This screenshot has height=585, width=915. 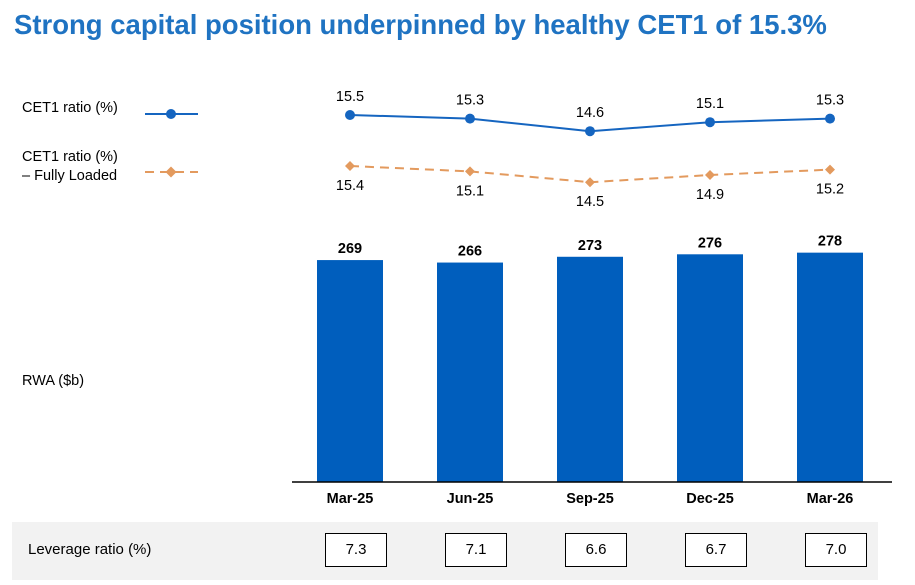 What do you see at coordinates (350, 499) in the screenshot?
I see `x-axis-category-label: Mar-25` at bounding box center [350, 499].